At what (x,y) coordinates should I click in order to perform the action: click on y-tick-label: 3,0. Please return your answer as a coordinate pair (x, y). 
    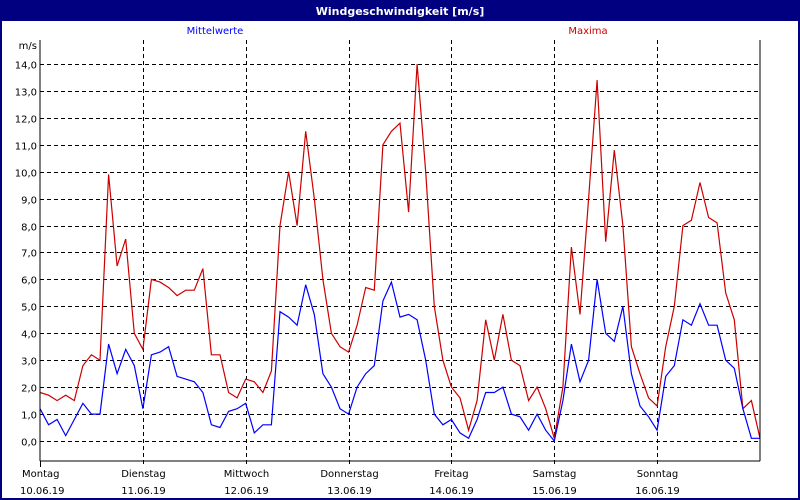
    Looking at the image, I should click on (29, 362).